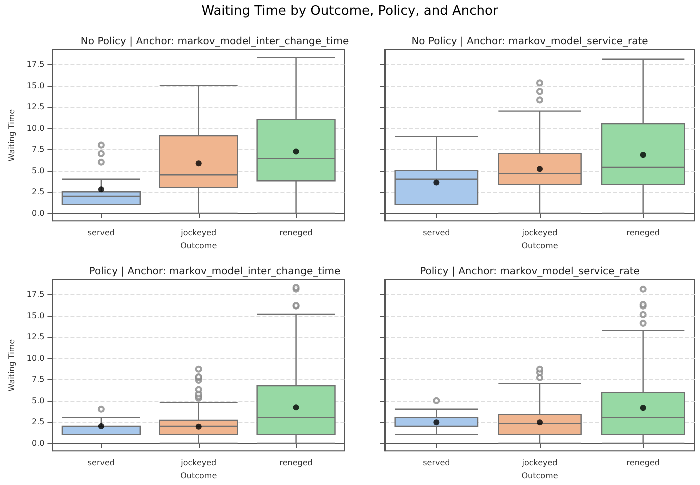 The height and width of the screenshot is (485, 700). I want to click on chart-title: No Policy | Anchor: markov_model_inter_change_time, so click(215, 42).